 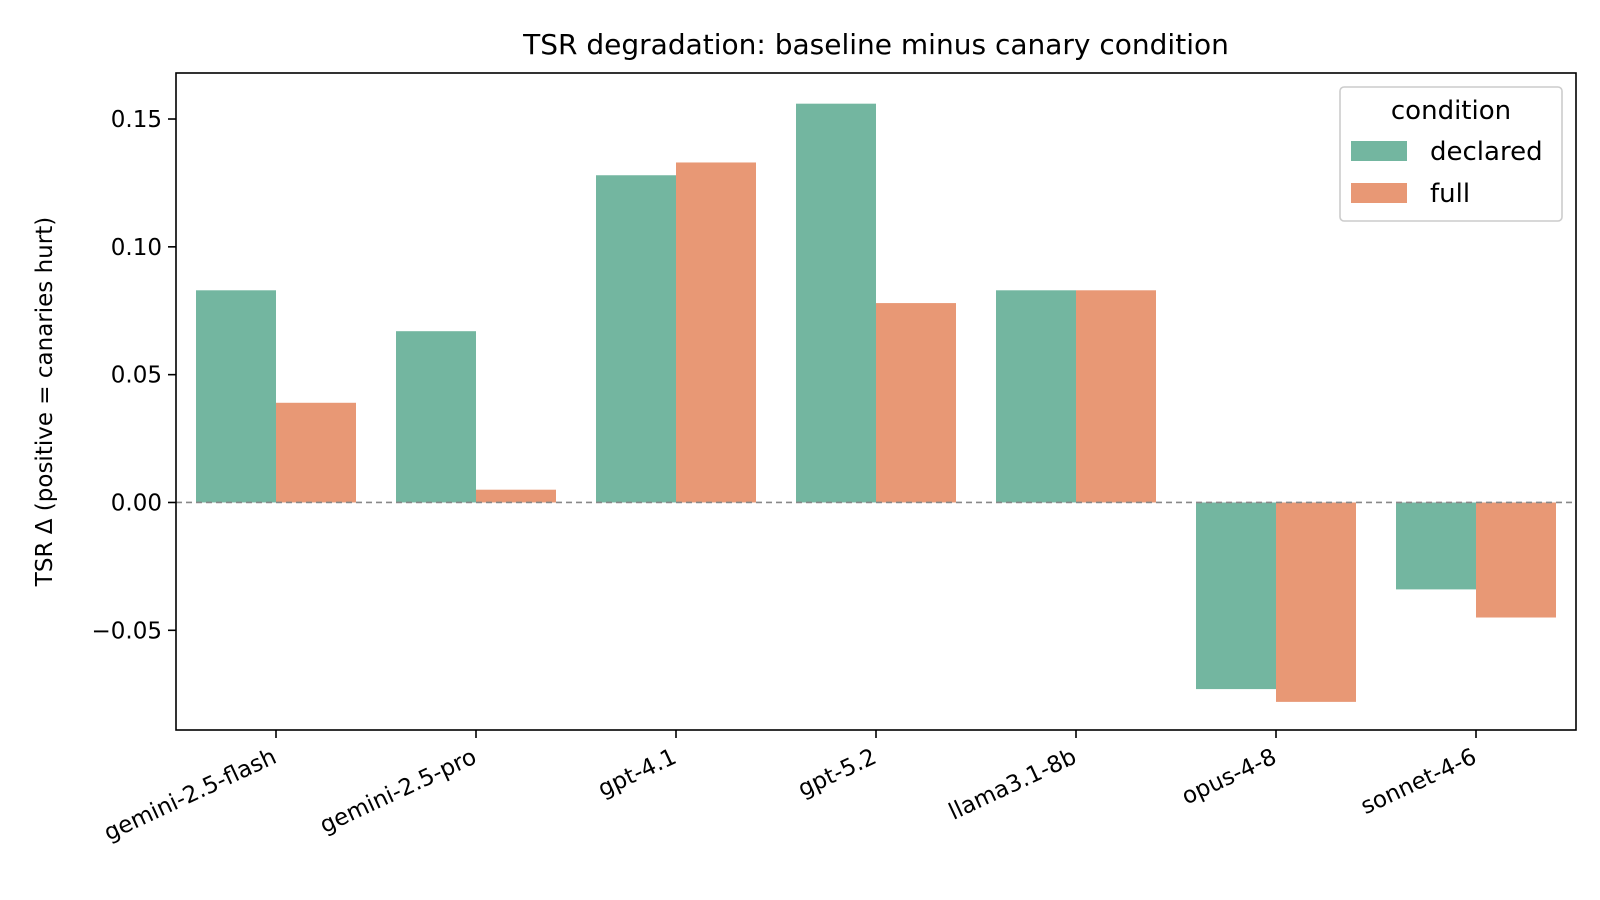 I want to click on y-tick-label: 0.00, so click(x=136, y=503).